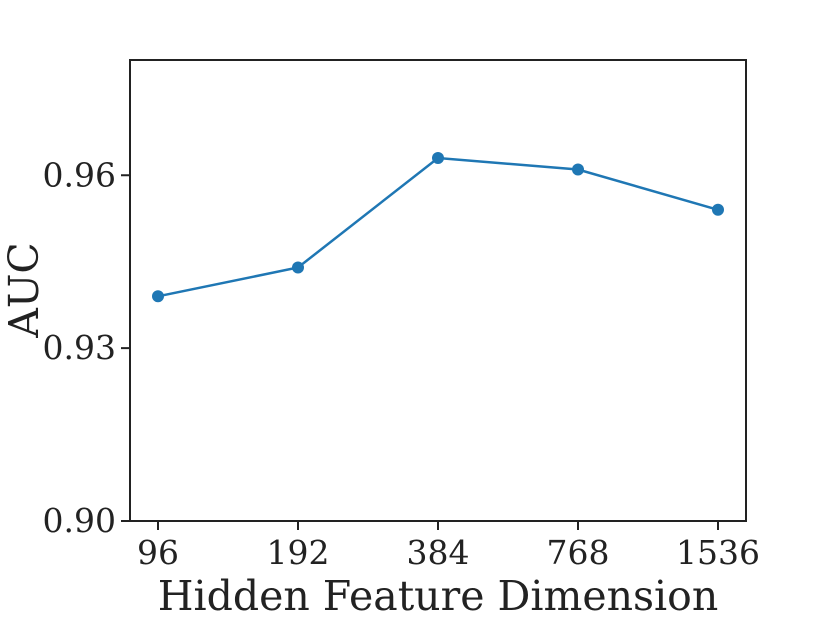 This screenshot has height=623, width=830. Describe the element at coordinates (24, 290) in the screenshot. I see `y-axis-label: AUC` at that location.